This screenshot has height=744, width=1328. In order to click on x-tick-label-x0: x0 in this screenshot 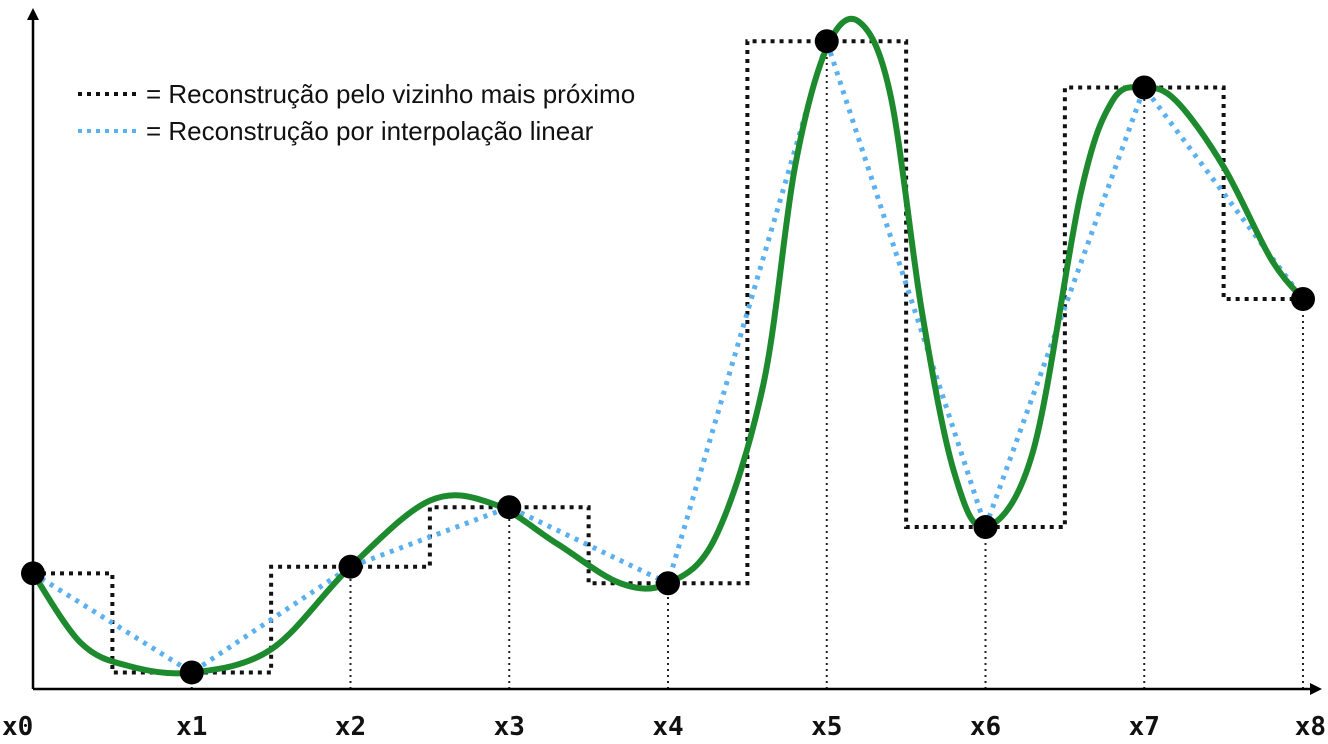, I will do `click(17, 727)`.